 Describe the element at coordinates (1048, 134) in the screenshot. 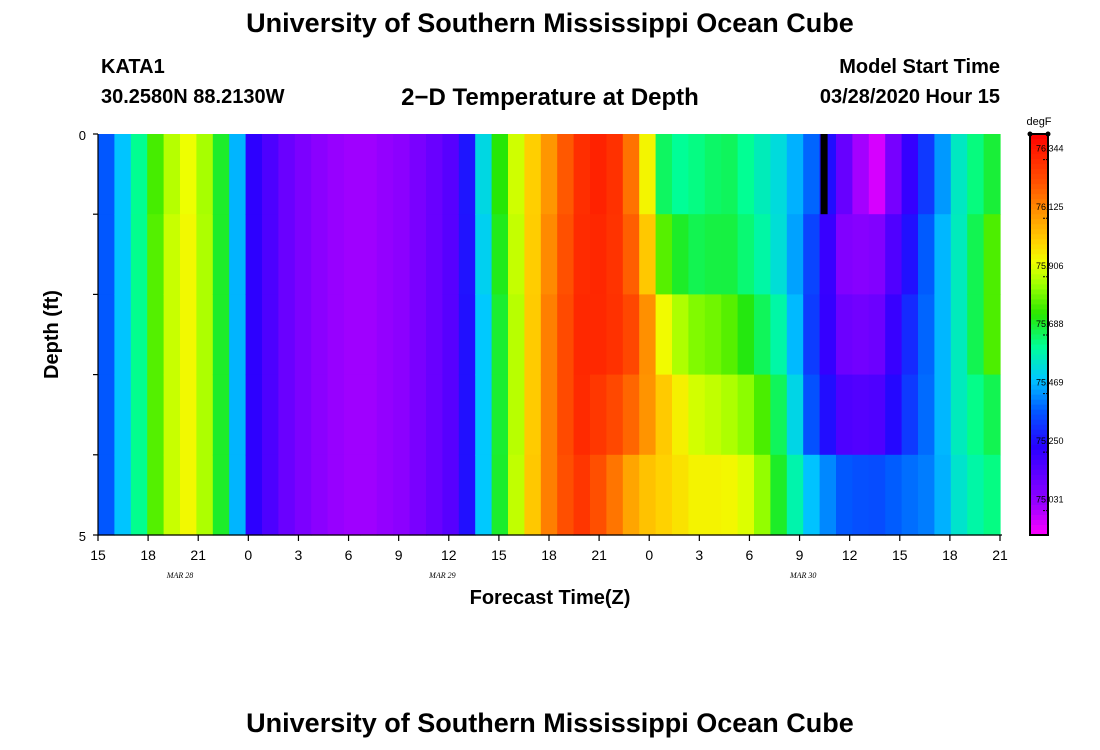

I see `colorbar-corner-dot` at that location.